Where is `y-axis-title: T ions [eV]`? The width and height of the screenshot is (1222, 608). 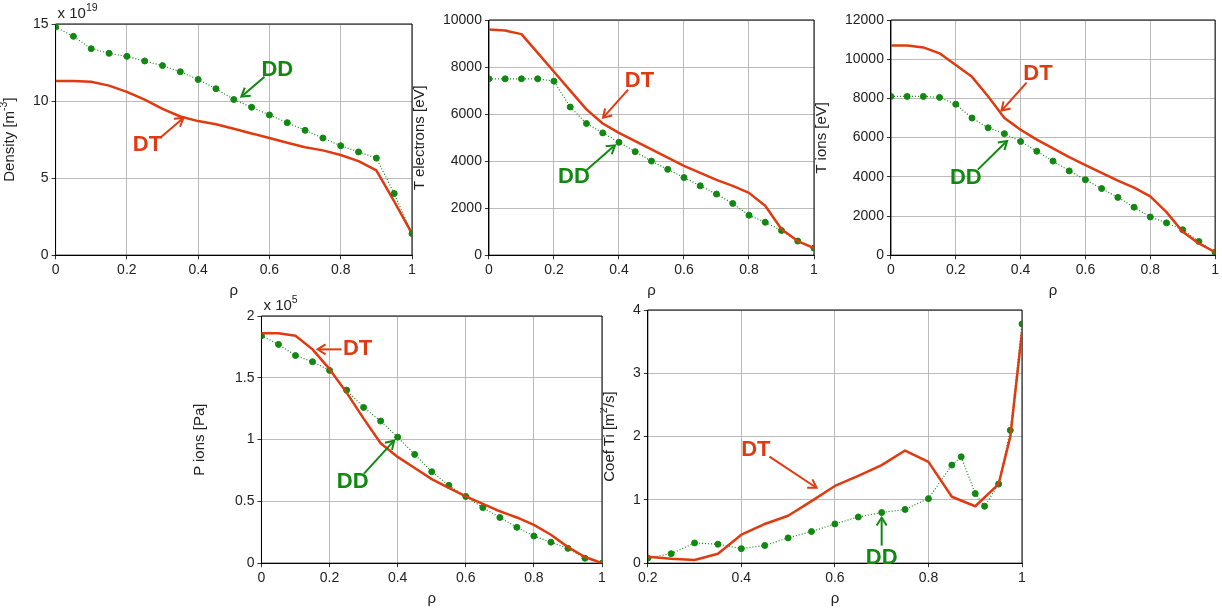 y-axis-title: T ions [eV] is located at coordinates (820, 138).